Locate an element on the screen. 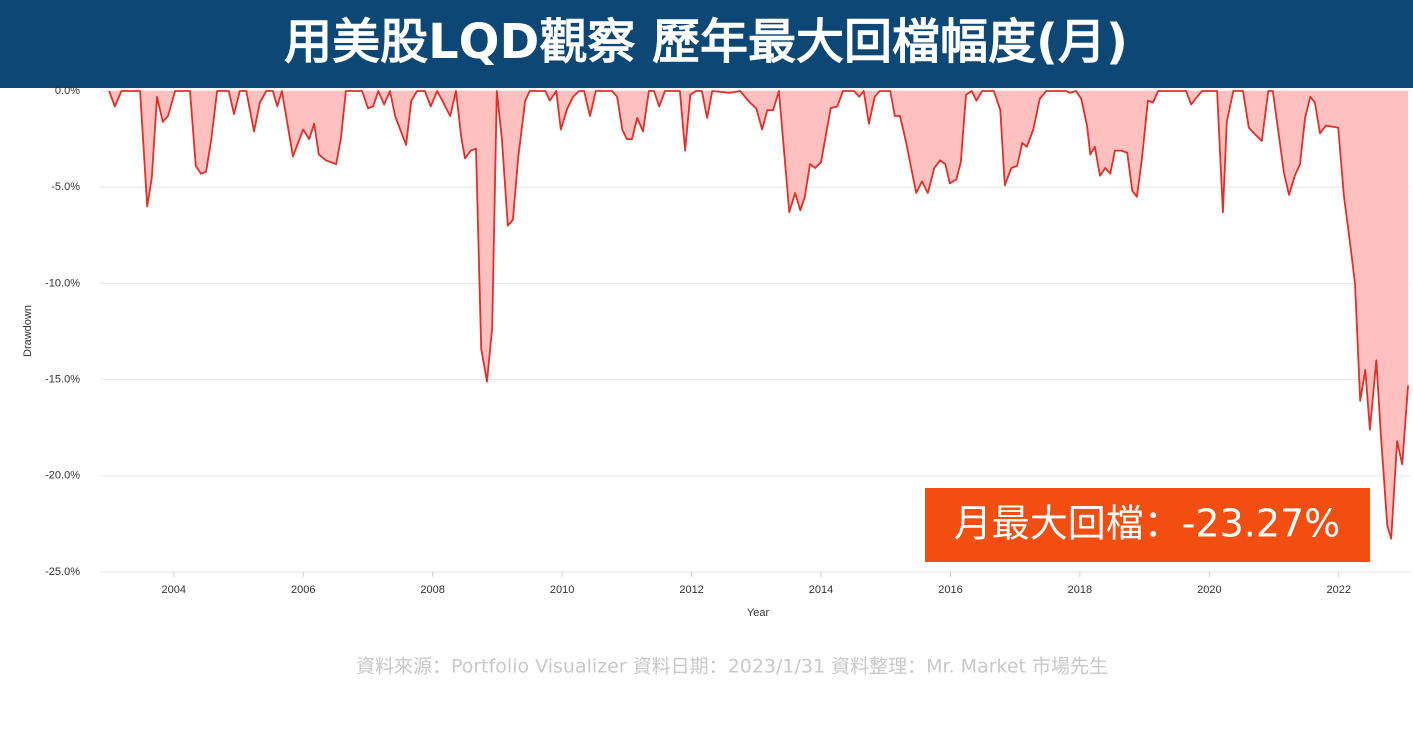 The height and width of the screenshot is (740, 1413). x-tick-label: 2022 is located at coordinates (1339, 590).